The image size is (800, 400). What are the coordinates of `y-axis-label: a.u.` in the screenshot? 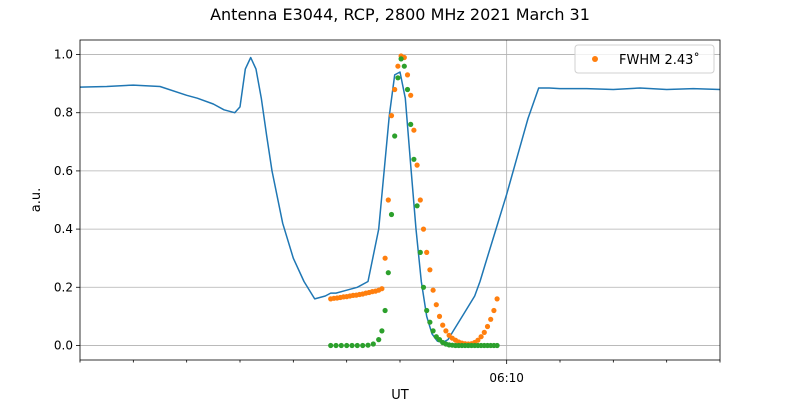 It's located at (36, 200).